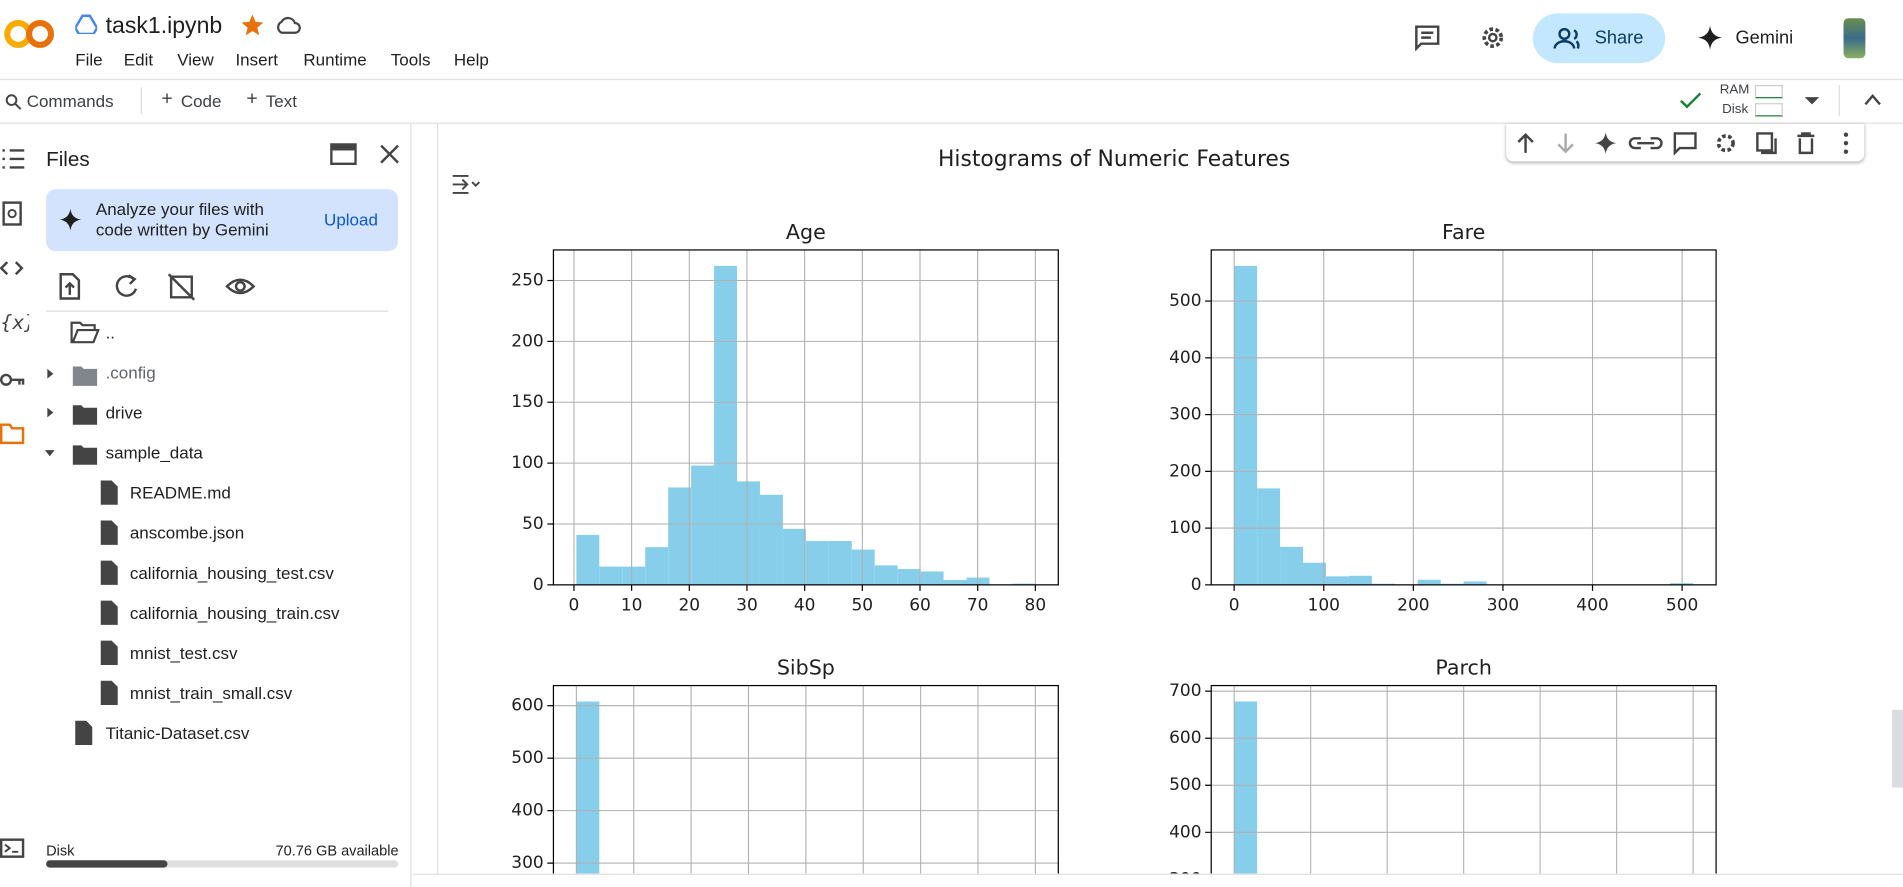  Describe the element at coordinates (747, 605) in the screenshot. I see `x-tick-label: 30` at that location.